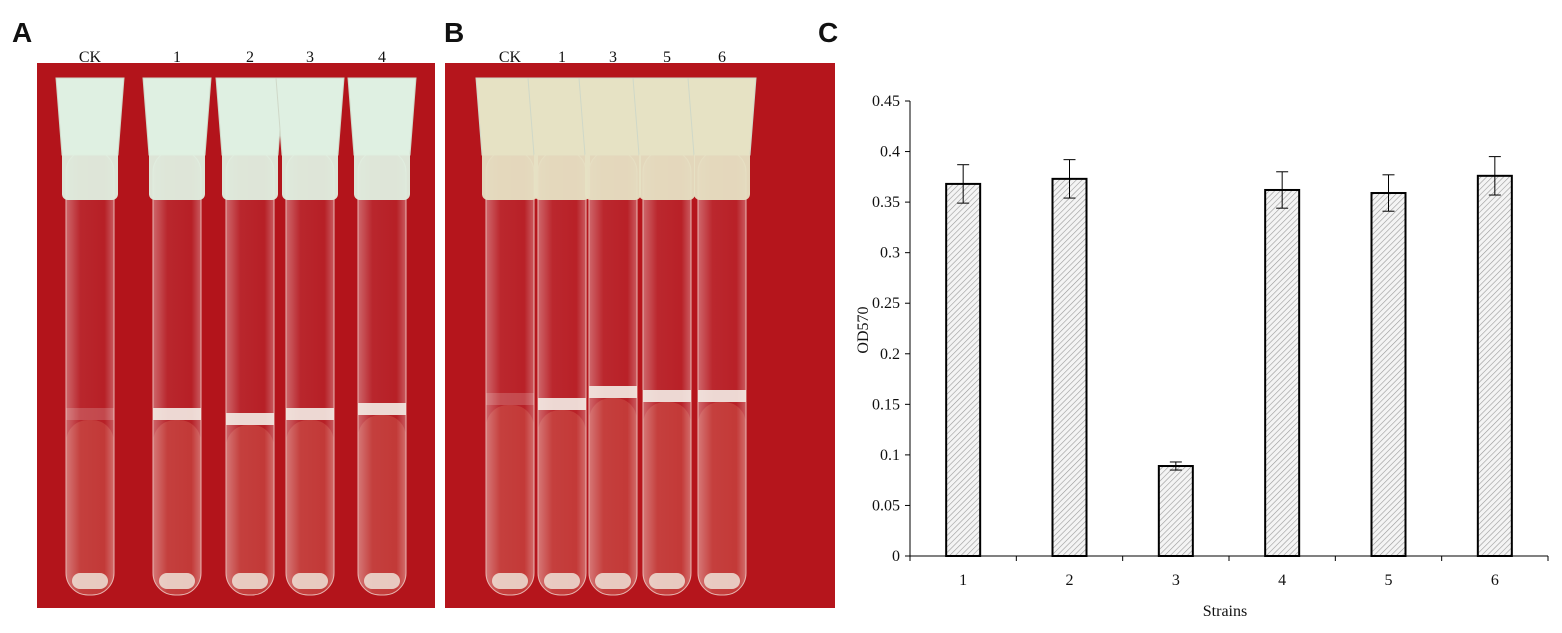  I want to click on y-tick-label: 0.4, so click(890, 152).